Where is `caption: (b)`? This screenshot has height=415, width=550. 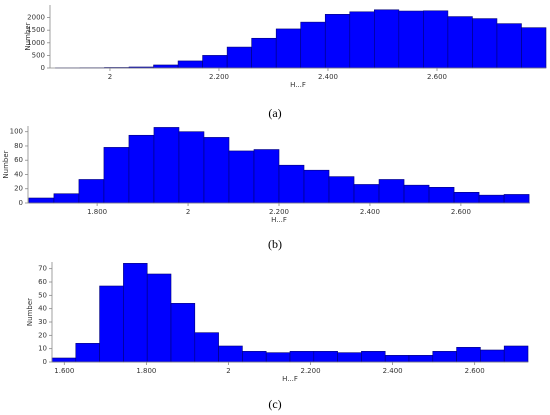 caption: (b) is located at coordinates (275, 244).